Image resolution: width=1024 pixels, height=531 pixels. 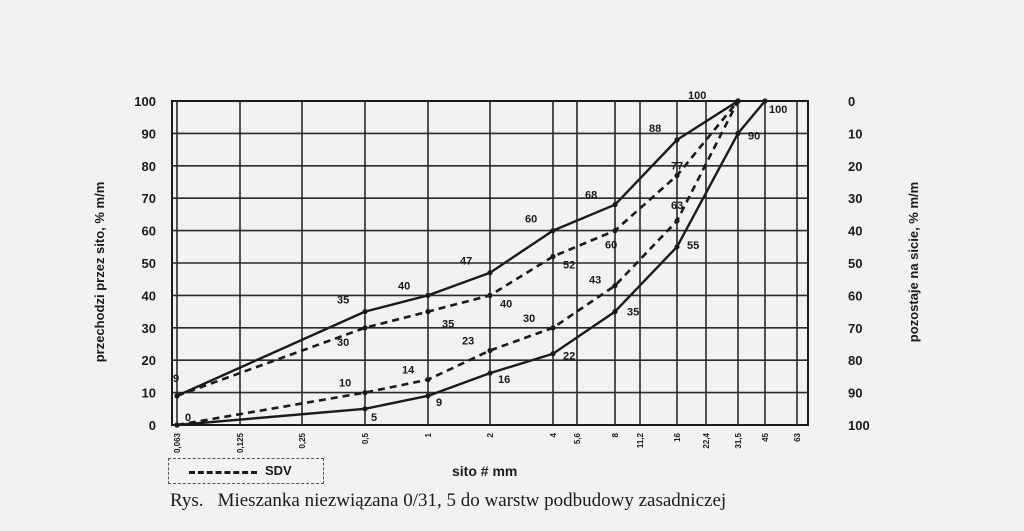 I want to click on data-label: 100, so click(x=697, y=96).